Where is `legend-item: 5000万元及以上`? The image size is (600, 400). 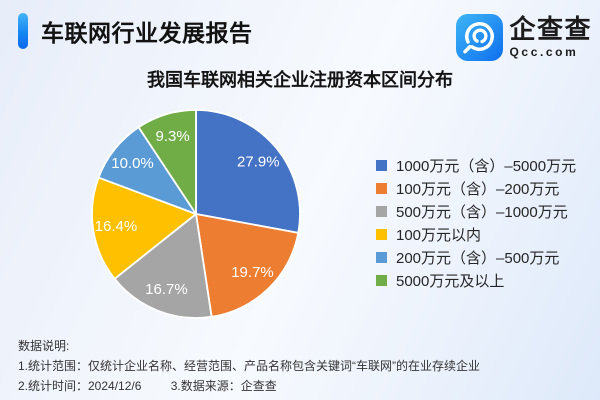
legend-item: 5000万元及以上 is located at coordinates (476, 280).